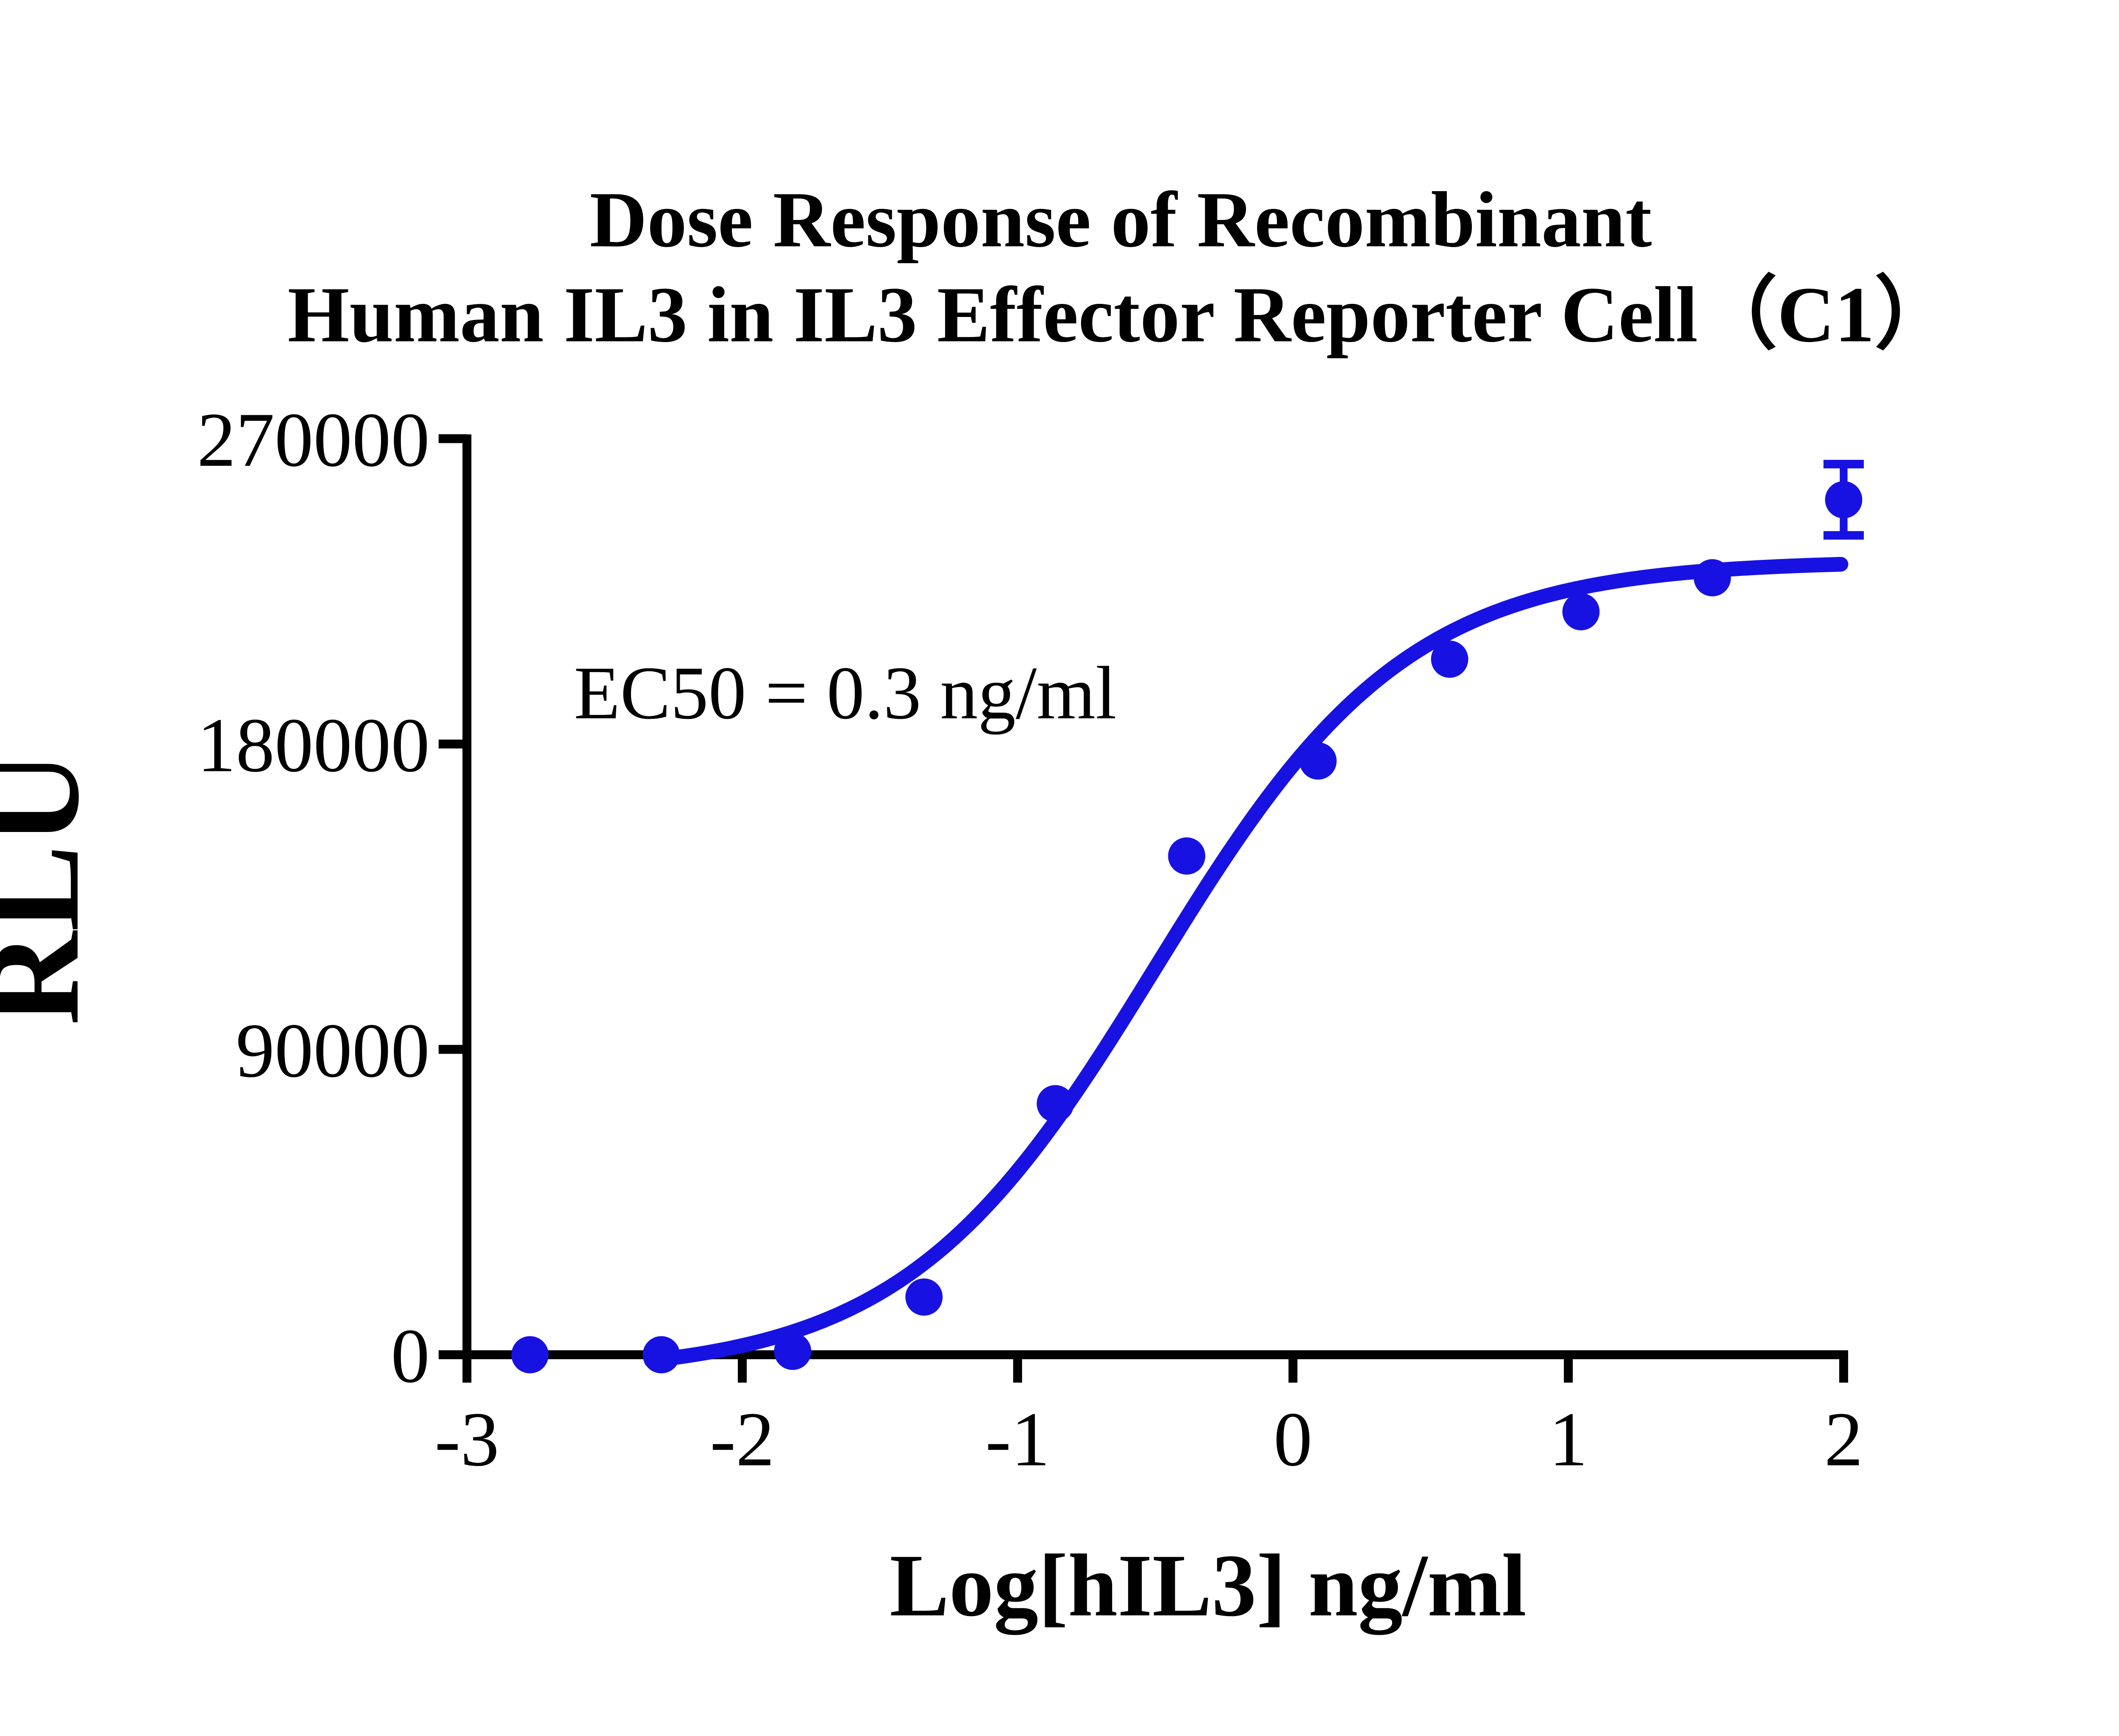 This screenshot has width=2119, height=1736. What do you see at coordinates (845, 693) in the screenshot?
I see `ec50-annotation: EC50 = 0.3 ng/ml` at bounding box center [845, 693].